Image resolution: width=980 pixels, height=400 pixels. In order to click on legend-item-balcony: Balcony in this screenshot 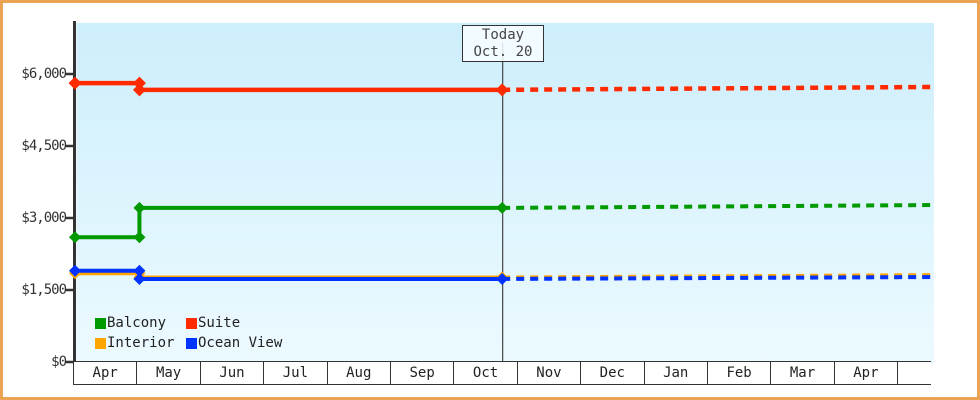, I will do `click(140, 323)`.